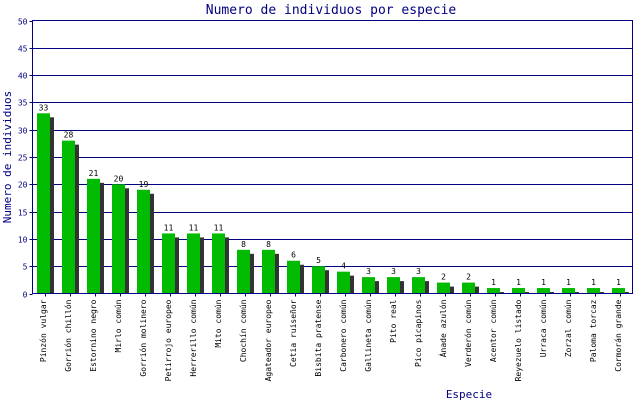 This screenshot has height=400, width=640. I want to click on bar-value-label: 28, so click(69, 135).